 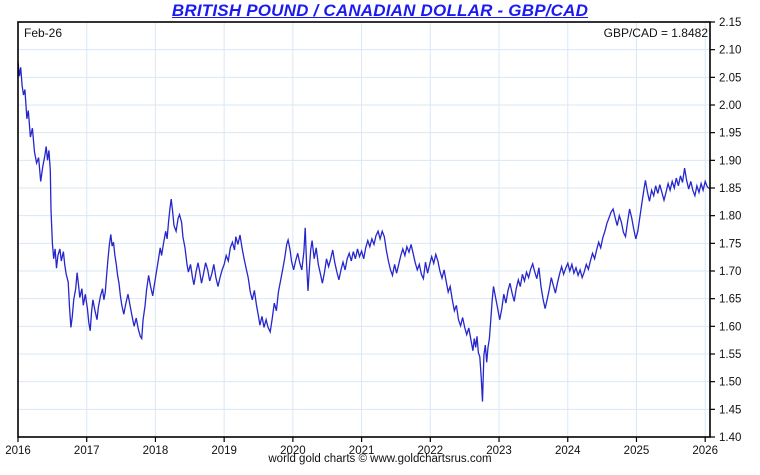 What do you see at coordinates (499, 451) in the screenshot?
I see `x-tick-label: 2023` at bounding box center [499, 451].